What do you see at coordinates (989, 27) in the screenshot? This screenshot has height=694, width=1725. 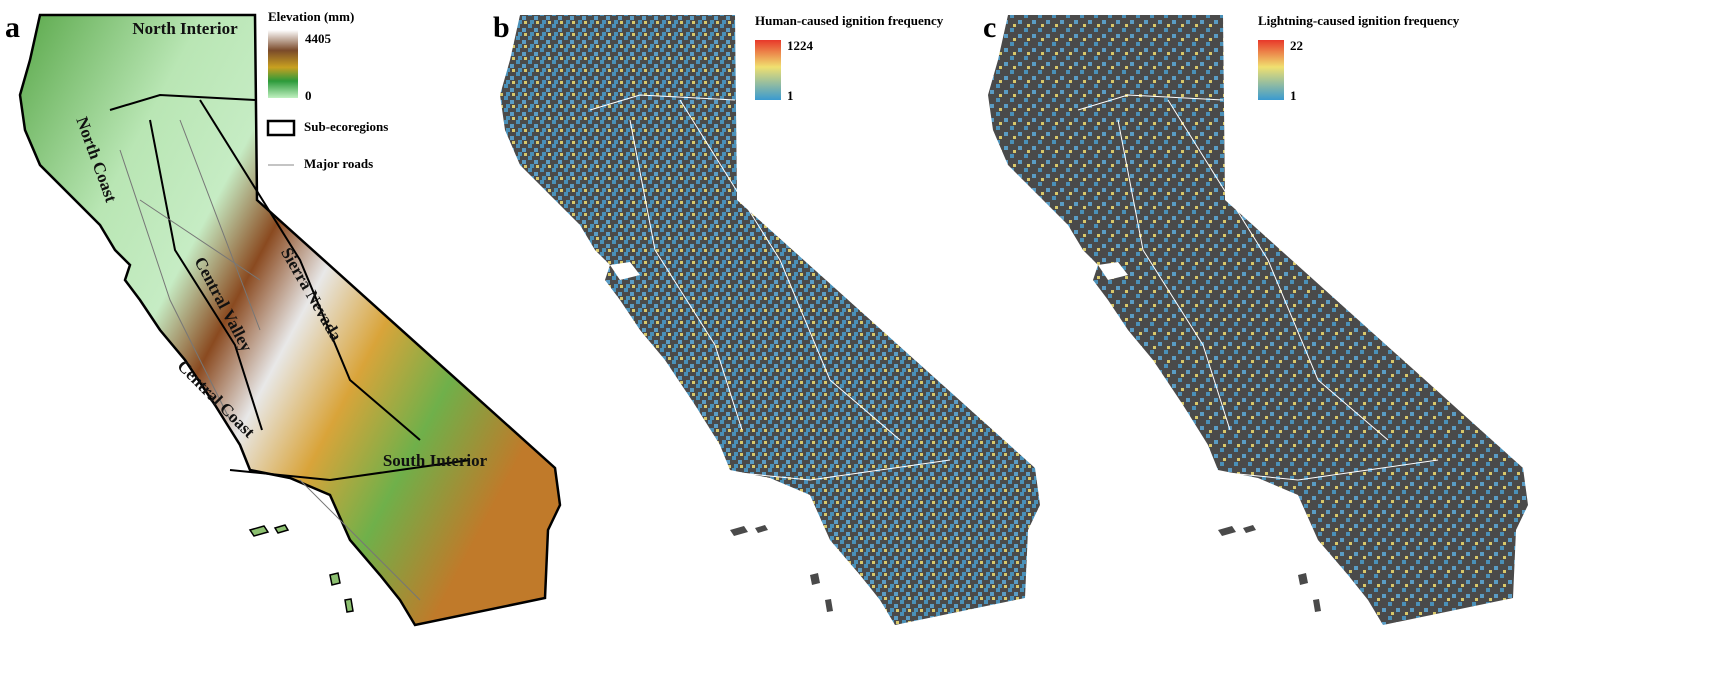 I see `panel-label: c` at bounding box center [989, 27].